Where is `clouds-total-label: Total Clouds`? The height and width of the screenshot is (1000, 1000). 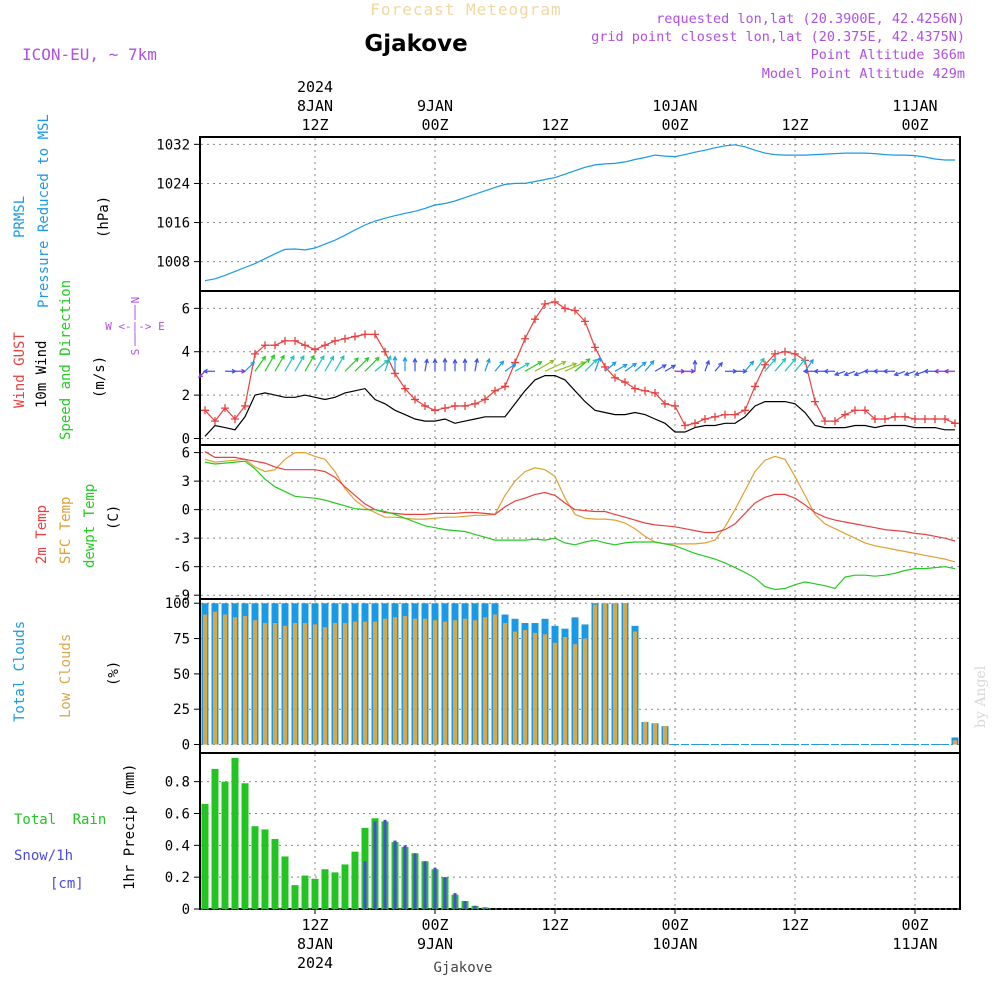
clouds-total-label: Total Clouds is located at coordinates (20, 671).